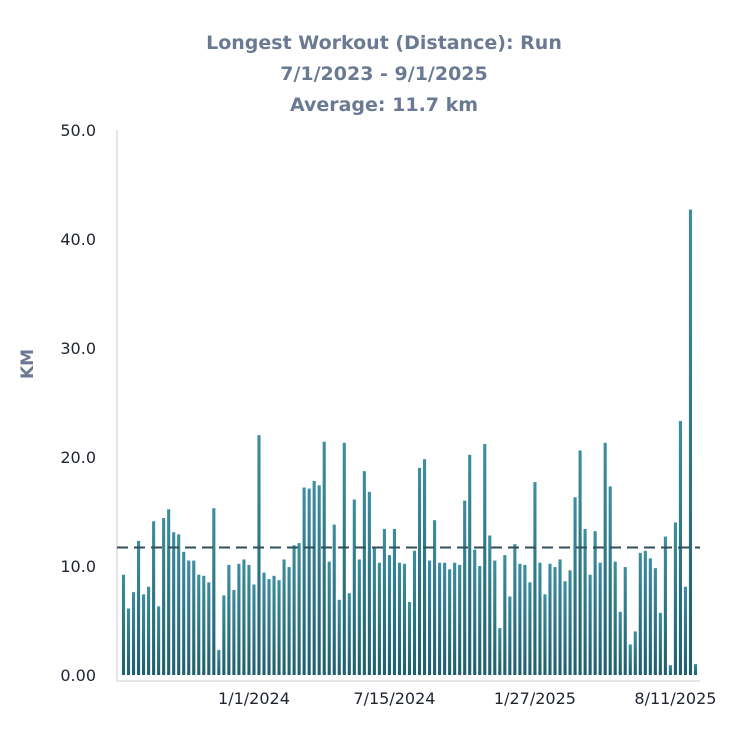 The height and width of the screenshot is (746, 748). Describe the element at coordinates (78, 566) in the screenshot. I see `y-tick-label: 10.0` at that location.